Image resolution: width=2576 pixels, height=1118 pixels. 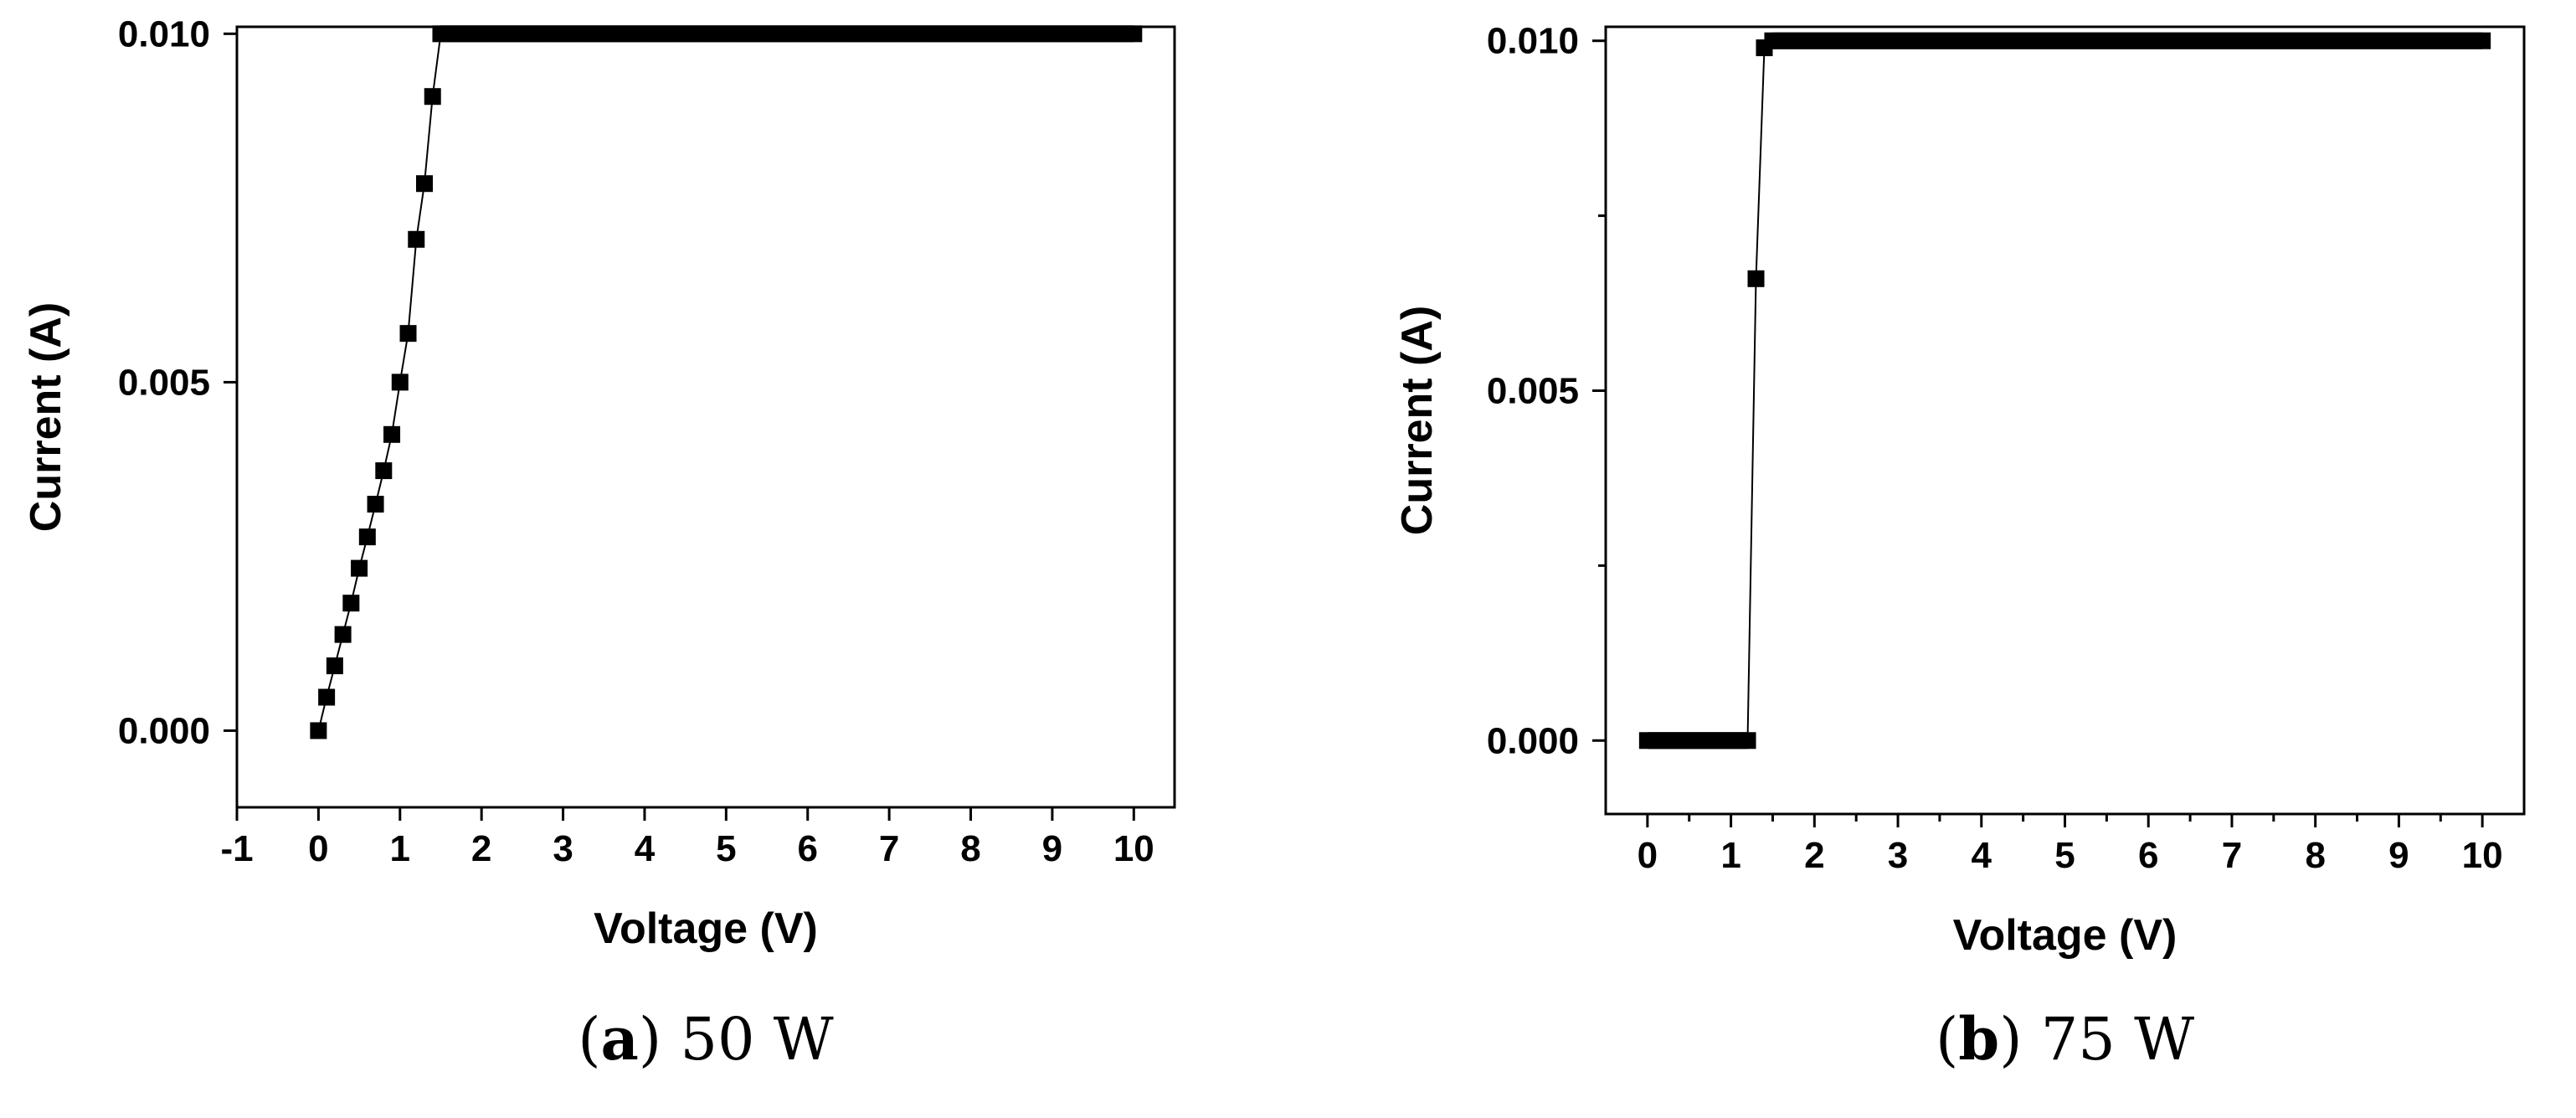 I want to click on caption-letter: b, so click(x=1979, y=1039).